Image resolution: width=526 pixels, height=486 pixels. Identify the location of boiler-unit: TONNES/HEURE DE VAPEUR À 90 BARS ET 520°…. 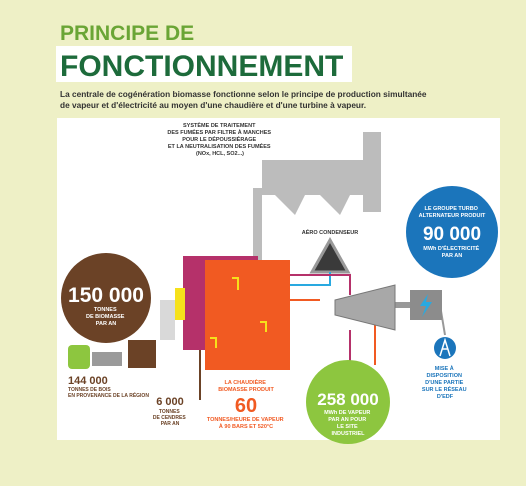
(246, 423).